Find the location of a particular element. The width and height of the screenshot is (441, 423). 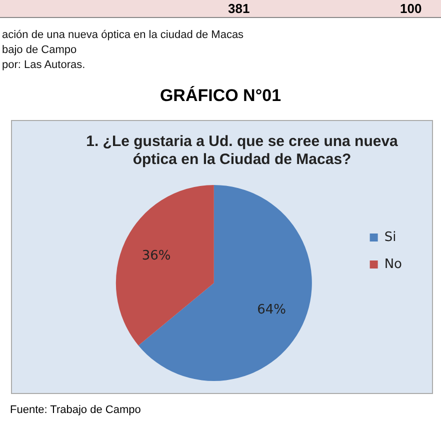

source-note: Fuente: Trabajo de Campo is located at coordinates (75, 410).